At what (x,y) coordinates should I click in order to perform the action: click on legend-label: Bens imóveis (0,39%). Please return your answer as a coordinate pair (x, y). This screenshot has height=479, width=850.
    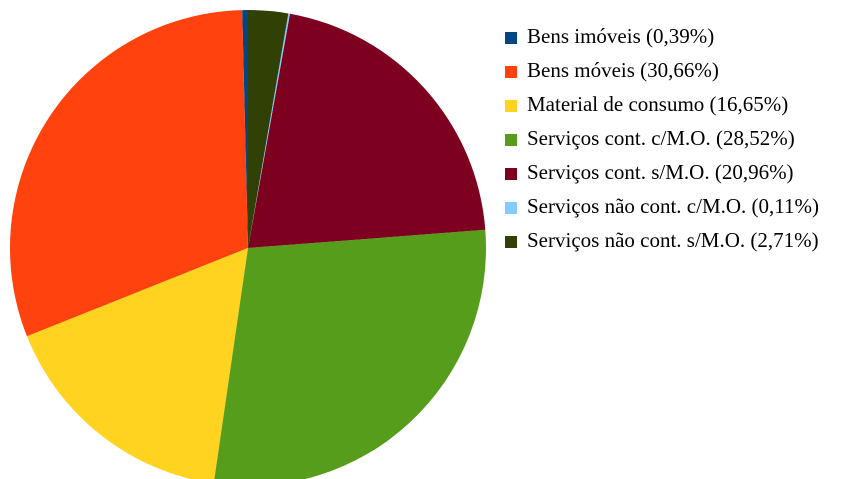
    Looking at the image, I should click on (620, 36).